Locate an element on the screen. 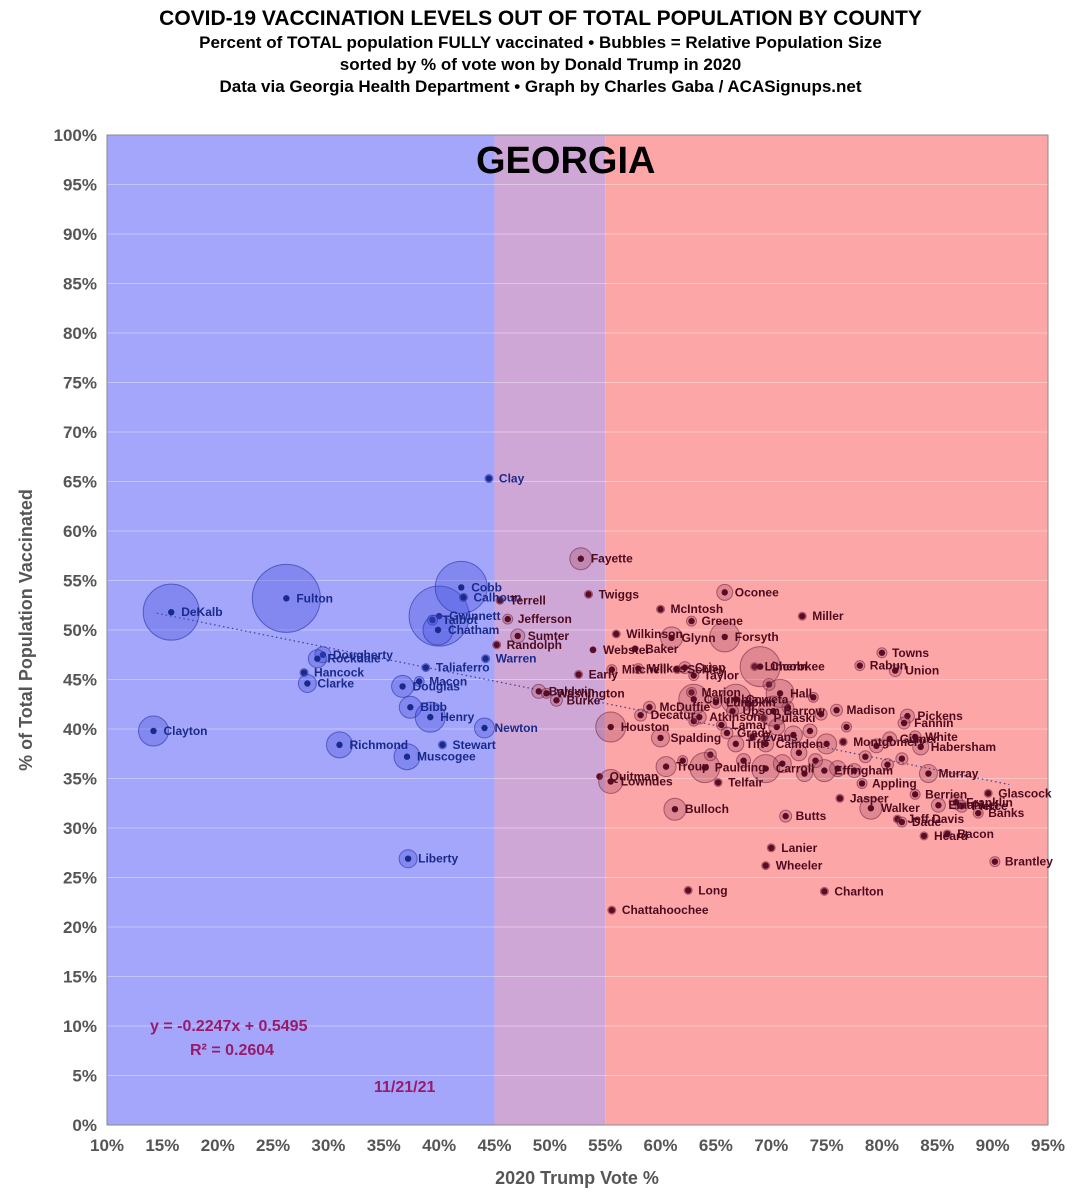 This screenshot has height=1200, width=1081. county-label: Miller is located at coordinates (828, 616).